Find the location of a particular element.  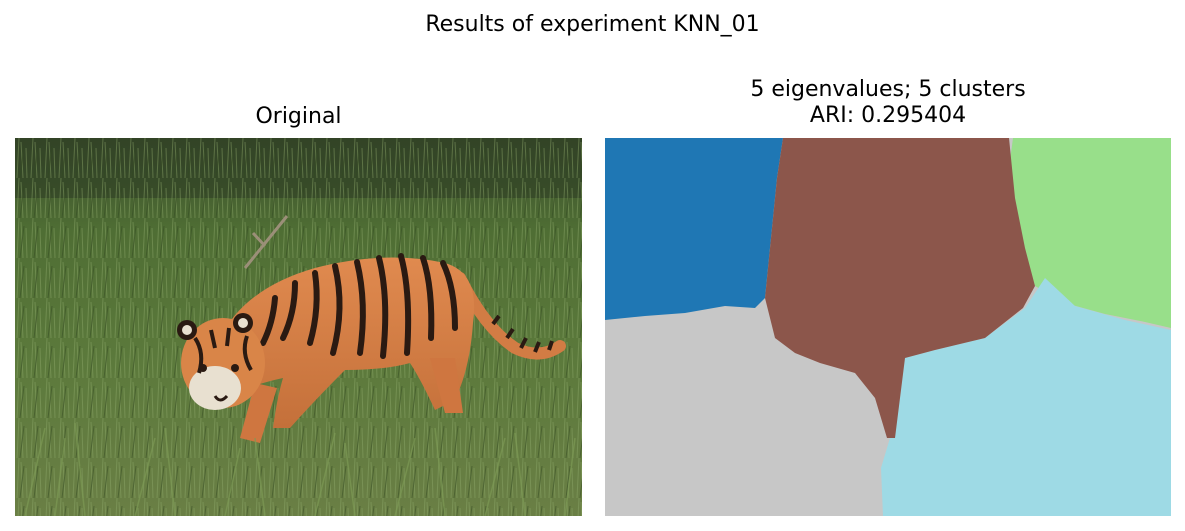

segmentation-title-line1: 5 eigenvalues; 5 clusters is located at coordinates (888, 89).